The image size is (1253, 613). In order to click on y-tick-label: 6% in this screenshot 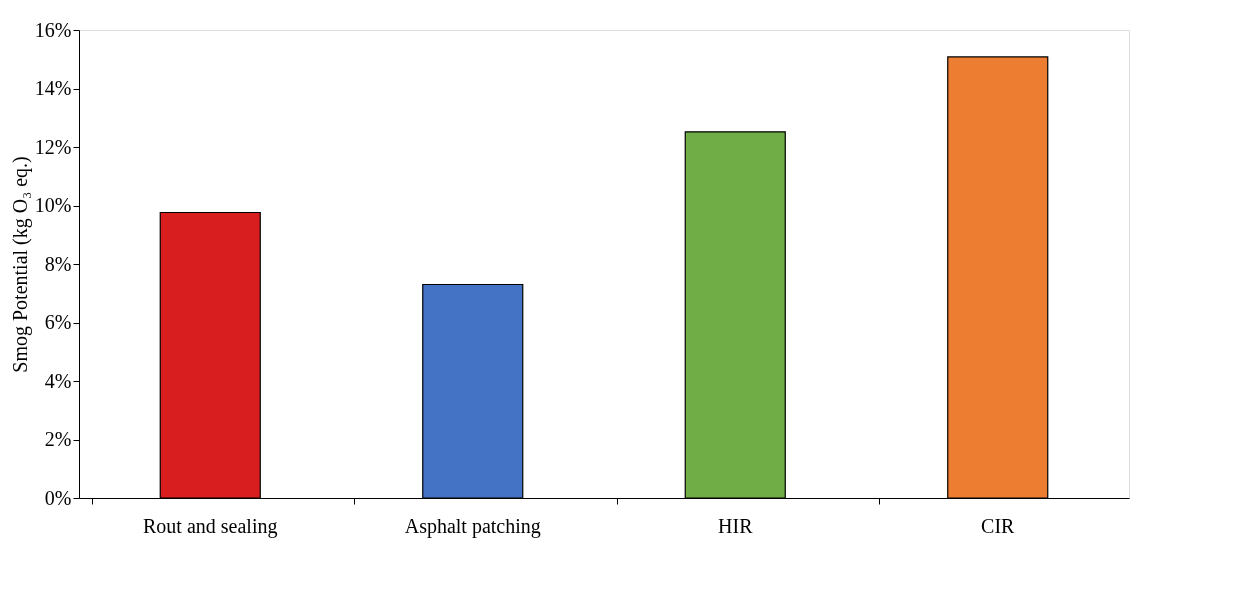, I will do `click(58, 322)`.